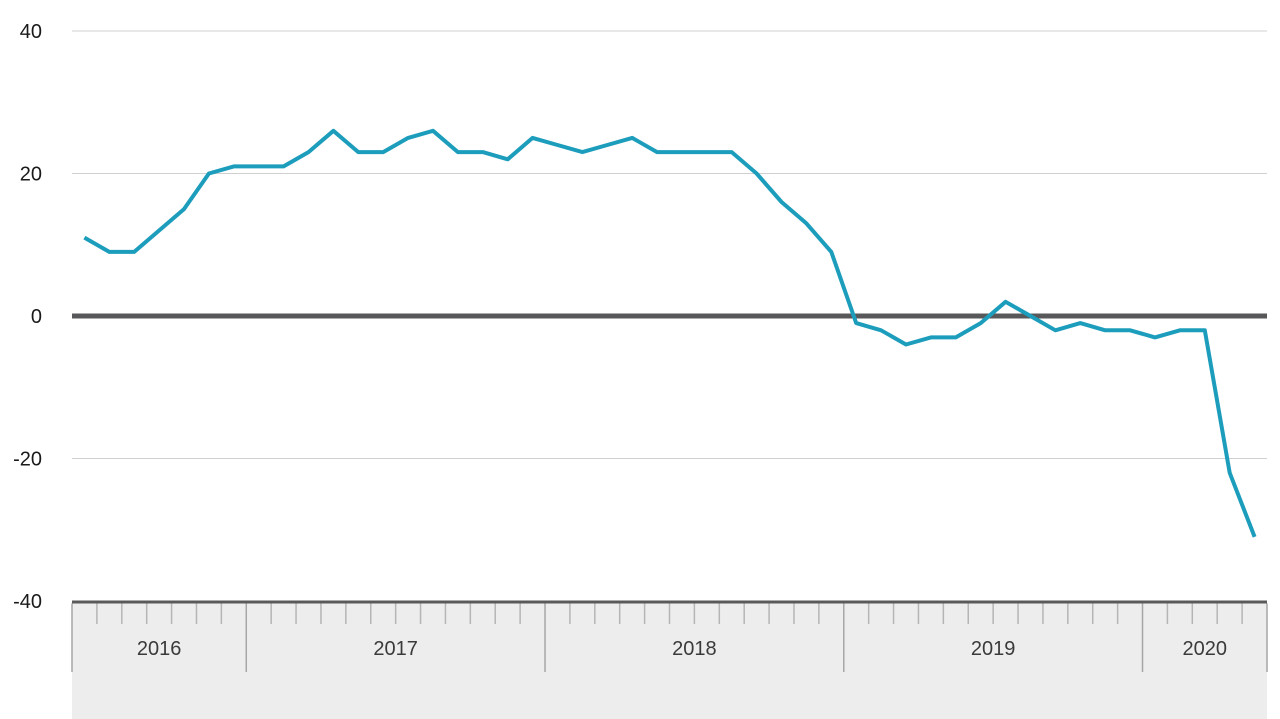 The image size is (1280, 719). What do you see at coordinates (31, 175) in the screenshot?
I see `y-axis-label: 20` at bounding box center [31, 175].